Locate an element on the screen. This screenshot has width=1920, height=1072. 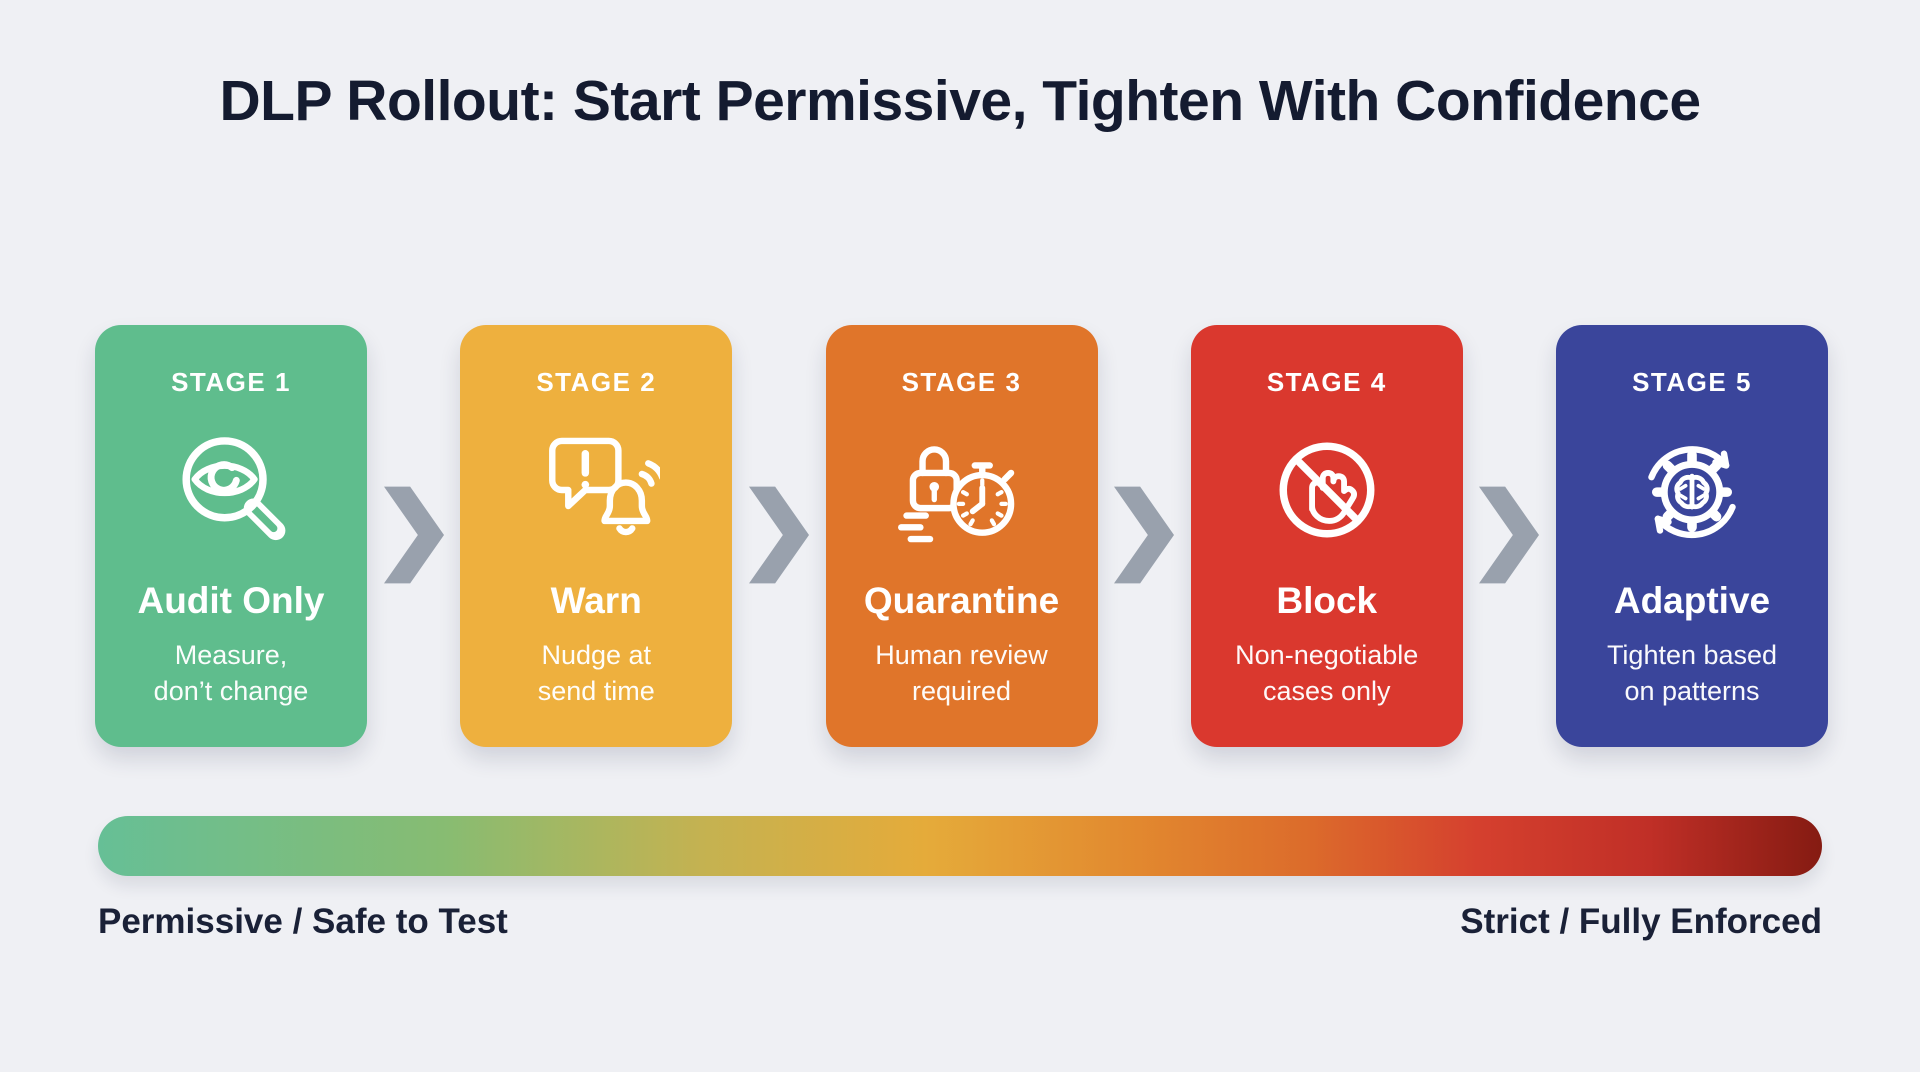
stage-number-label: STAGE 4 is located at coordinates (1326, 382).